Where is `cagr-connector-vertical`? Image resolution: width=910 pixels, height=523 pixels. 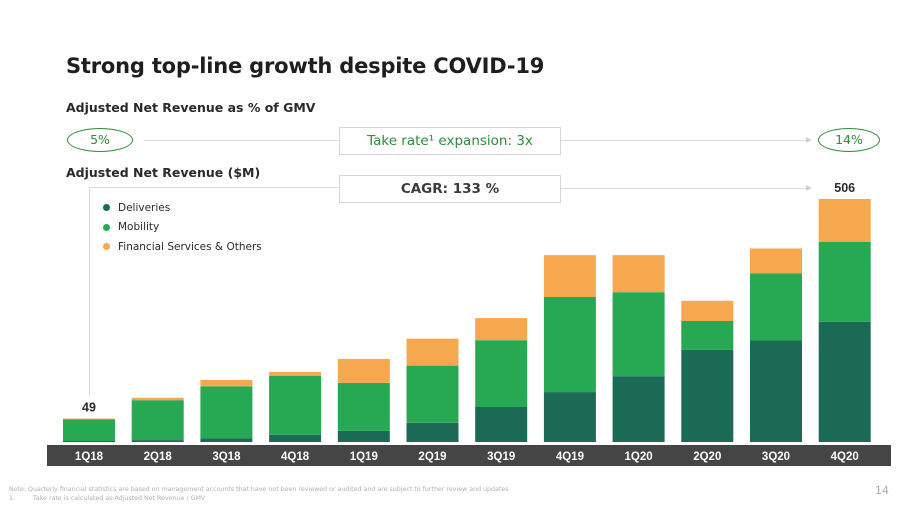 cagr-connector-vertical is located at coordinates (89, 291).